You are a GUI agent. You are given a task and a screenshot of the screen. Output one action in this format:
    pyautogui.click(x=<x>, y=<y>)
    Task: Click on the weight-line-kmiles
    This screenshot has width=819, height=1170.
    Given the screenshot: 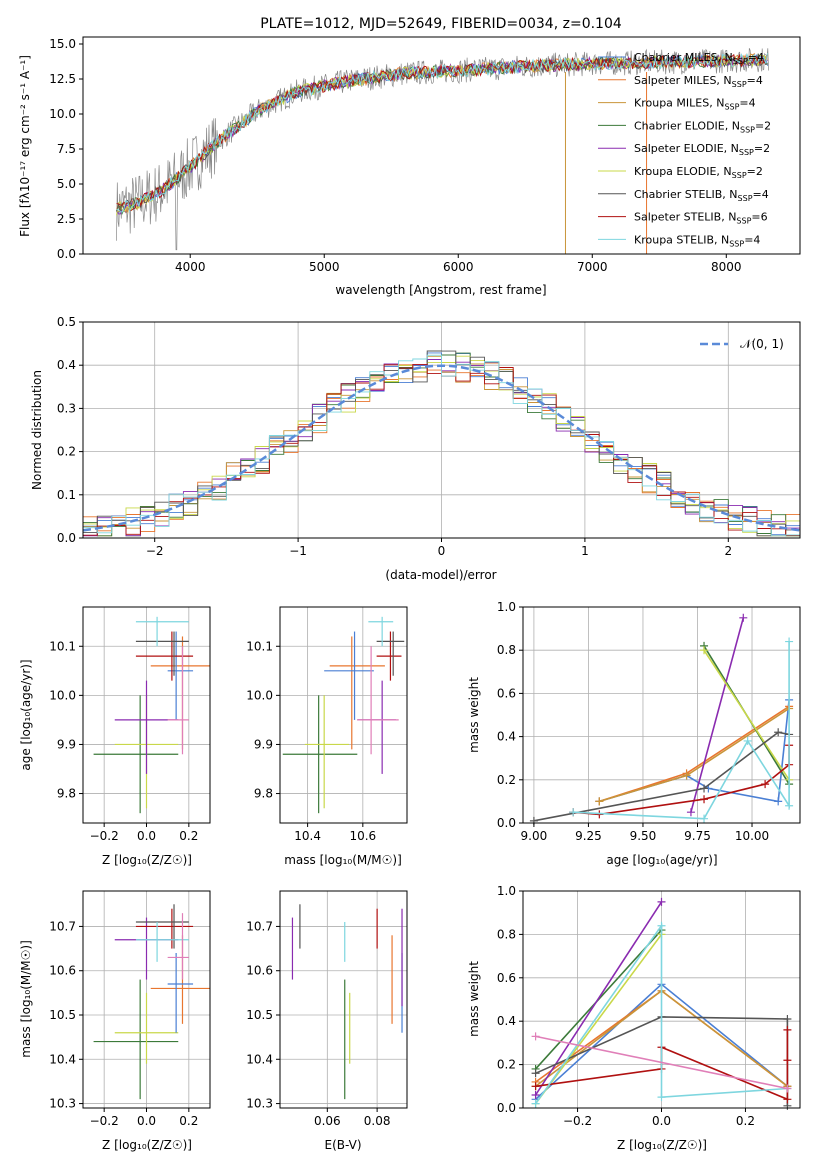 What is the action you would take?
    pyautogui.click(x=694, y=755)
    